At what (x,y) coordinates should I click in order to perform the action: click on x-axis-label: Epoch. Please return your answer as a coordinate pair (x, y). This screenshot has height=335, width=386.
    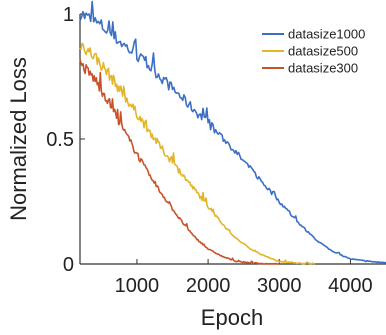
    Looking at the image, I should click on (232, 317).